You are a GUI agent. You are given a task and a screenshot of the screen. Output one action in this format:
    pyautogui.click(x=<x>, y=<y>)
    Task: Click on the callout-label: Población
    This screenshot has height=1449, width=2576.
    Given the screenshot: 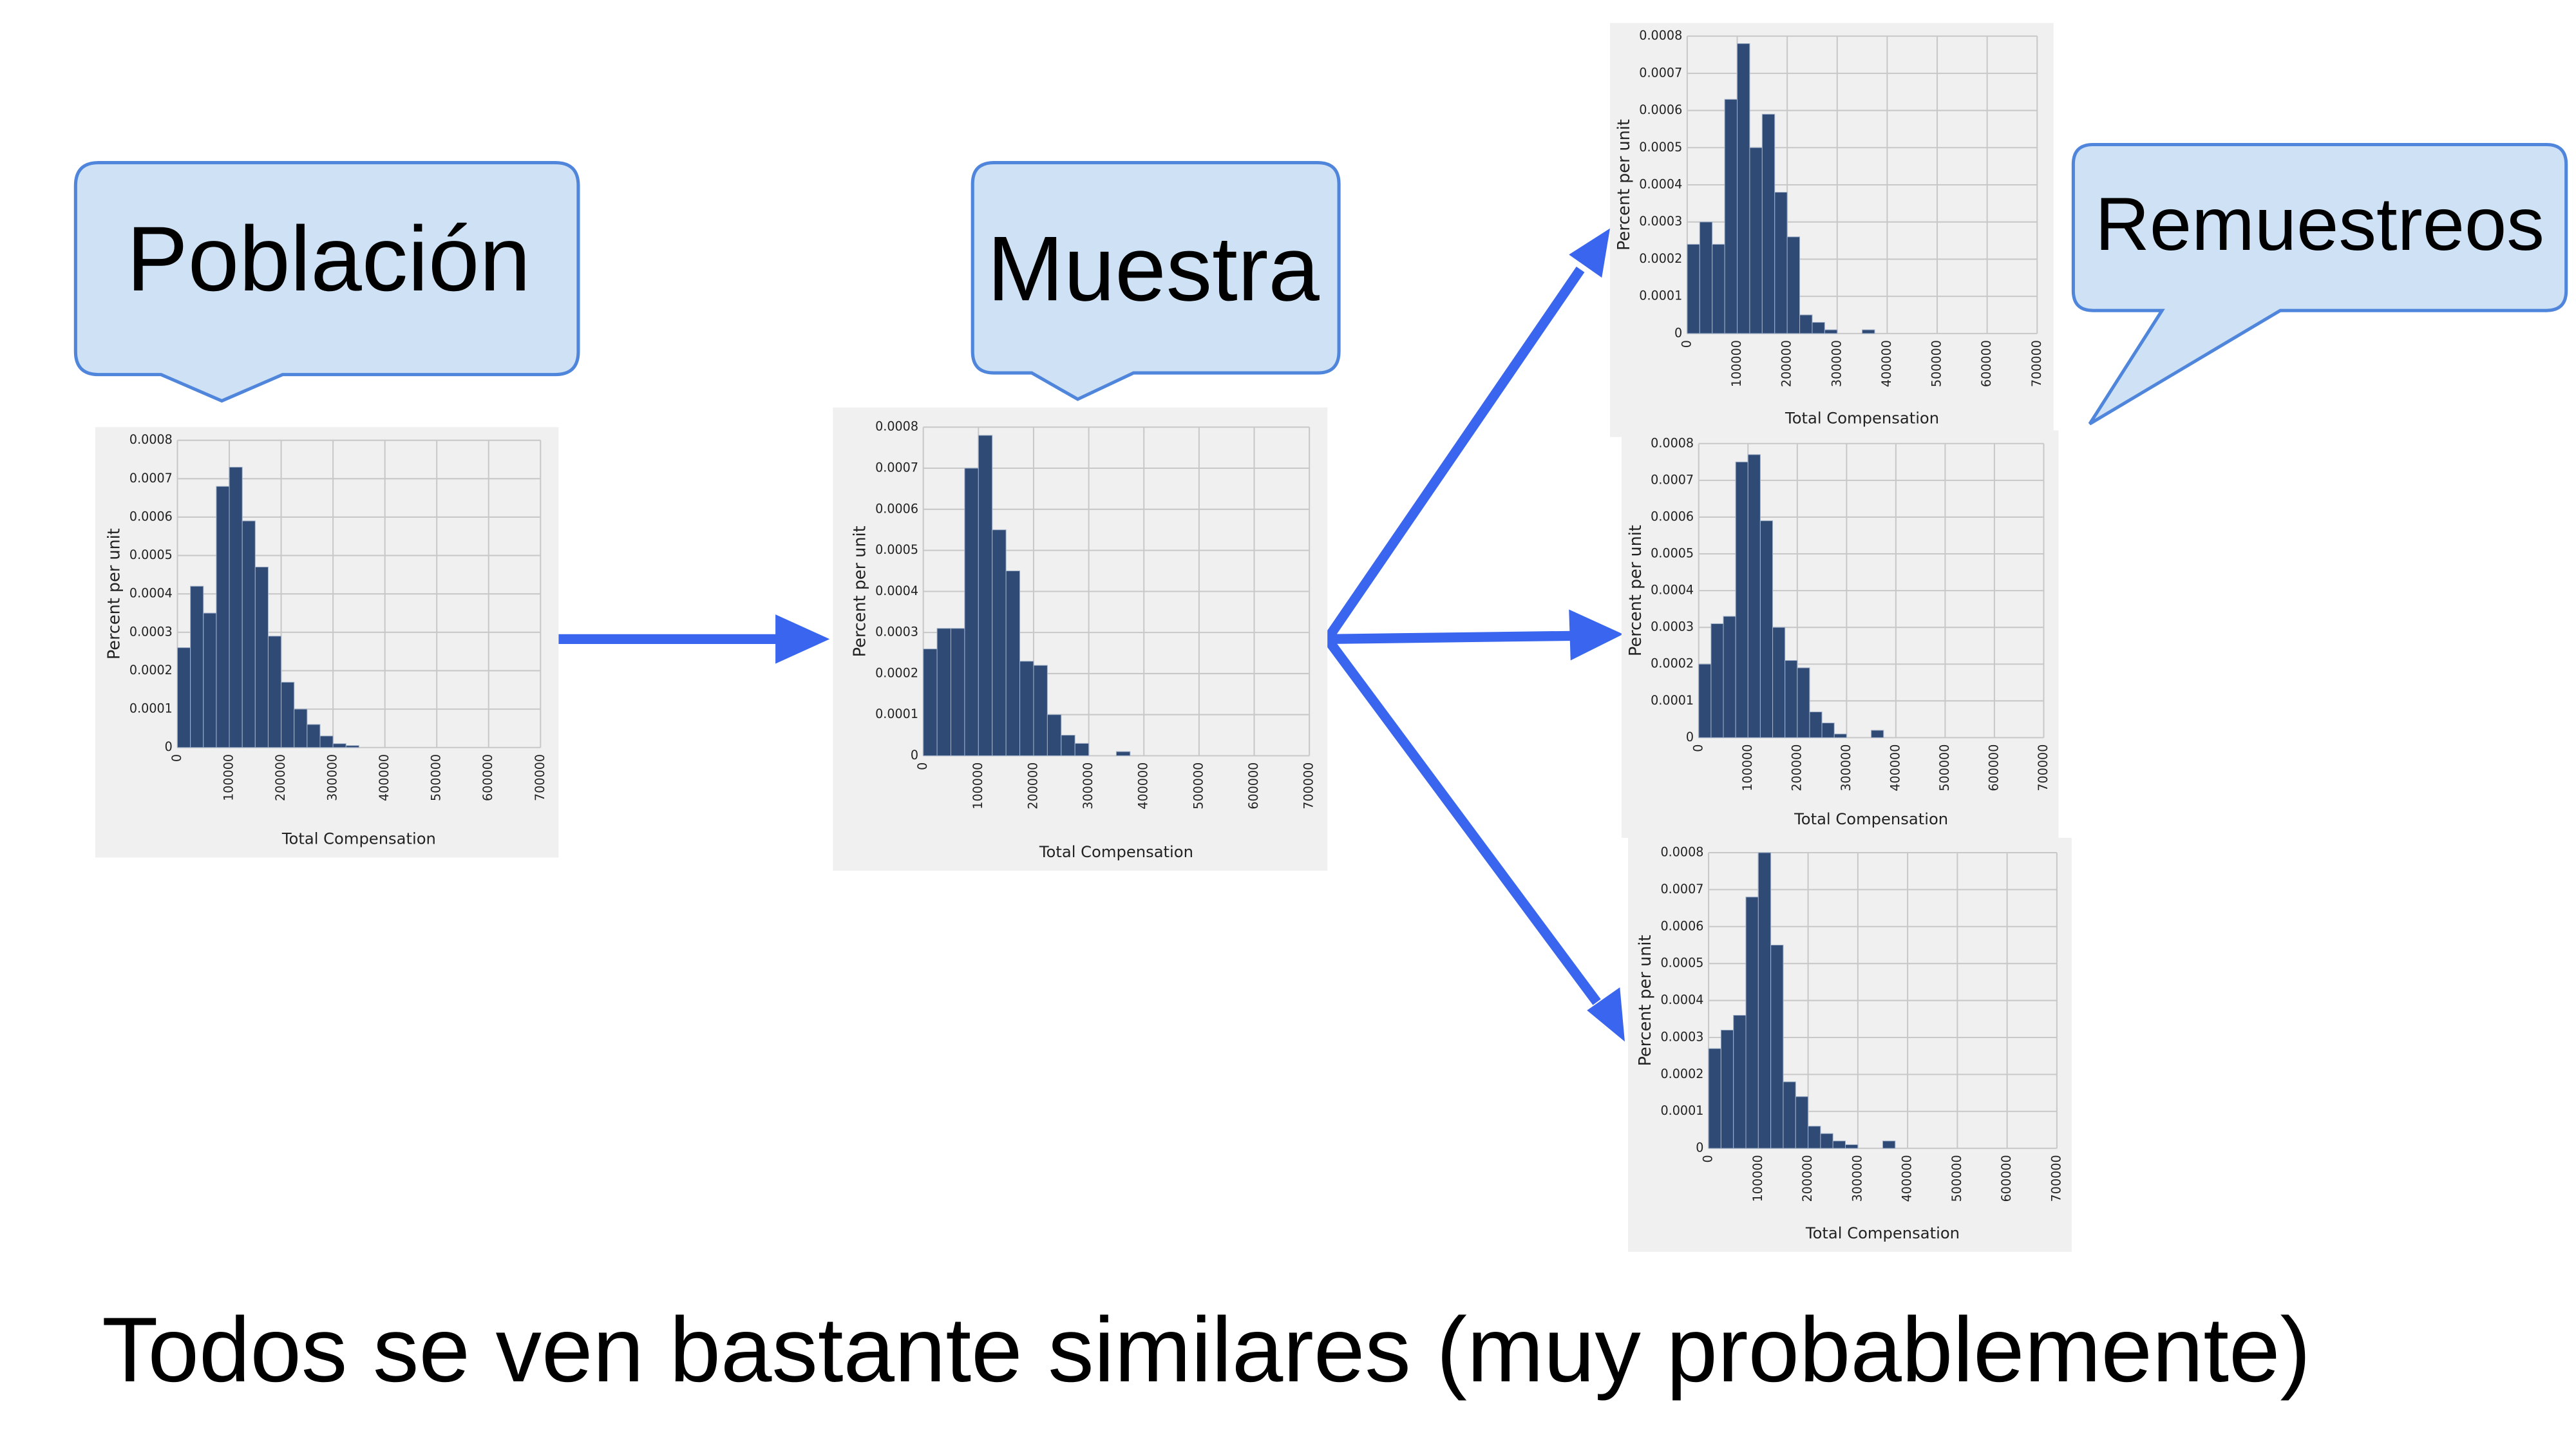 What is the action you would take?
    pyautogui.click(x=329, y=259)
    